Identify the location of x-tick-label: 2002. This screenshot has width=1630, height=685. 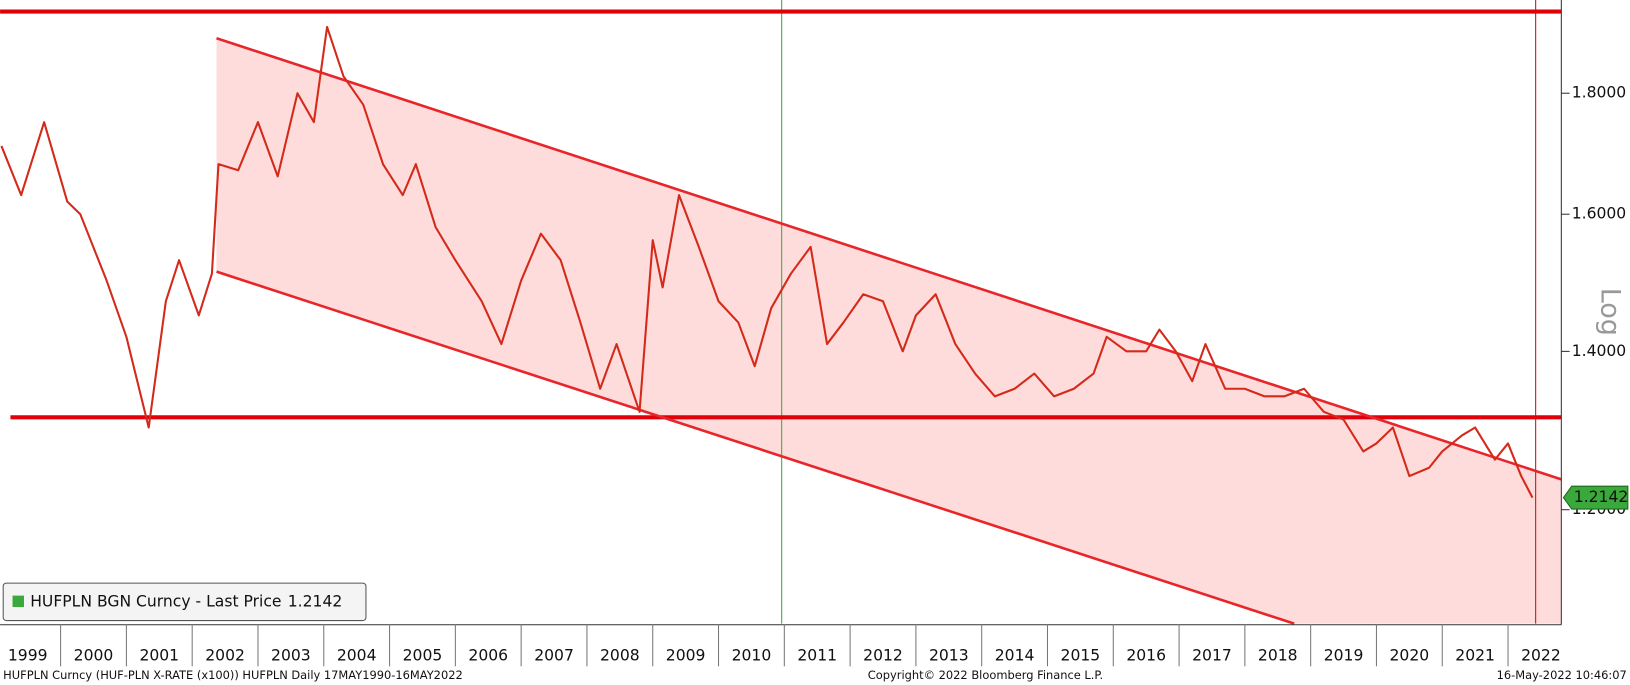
(225, 655).